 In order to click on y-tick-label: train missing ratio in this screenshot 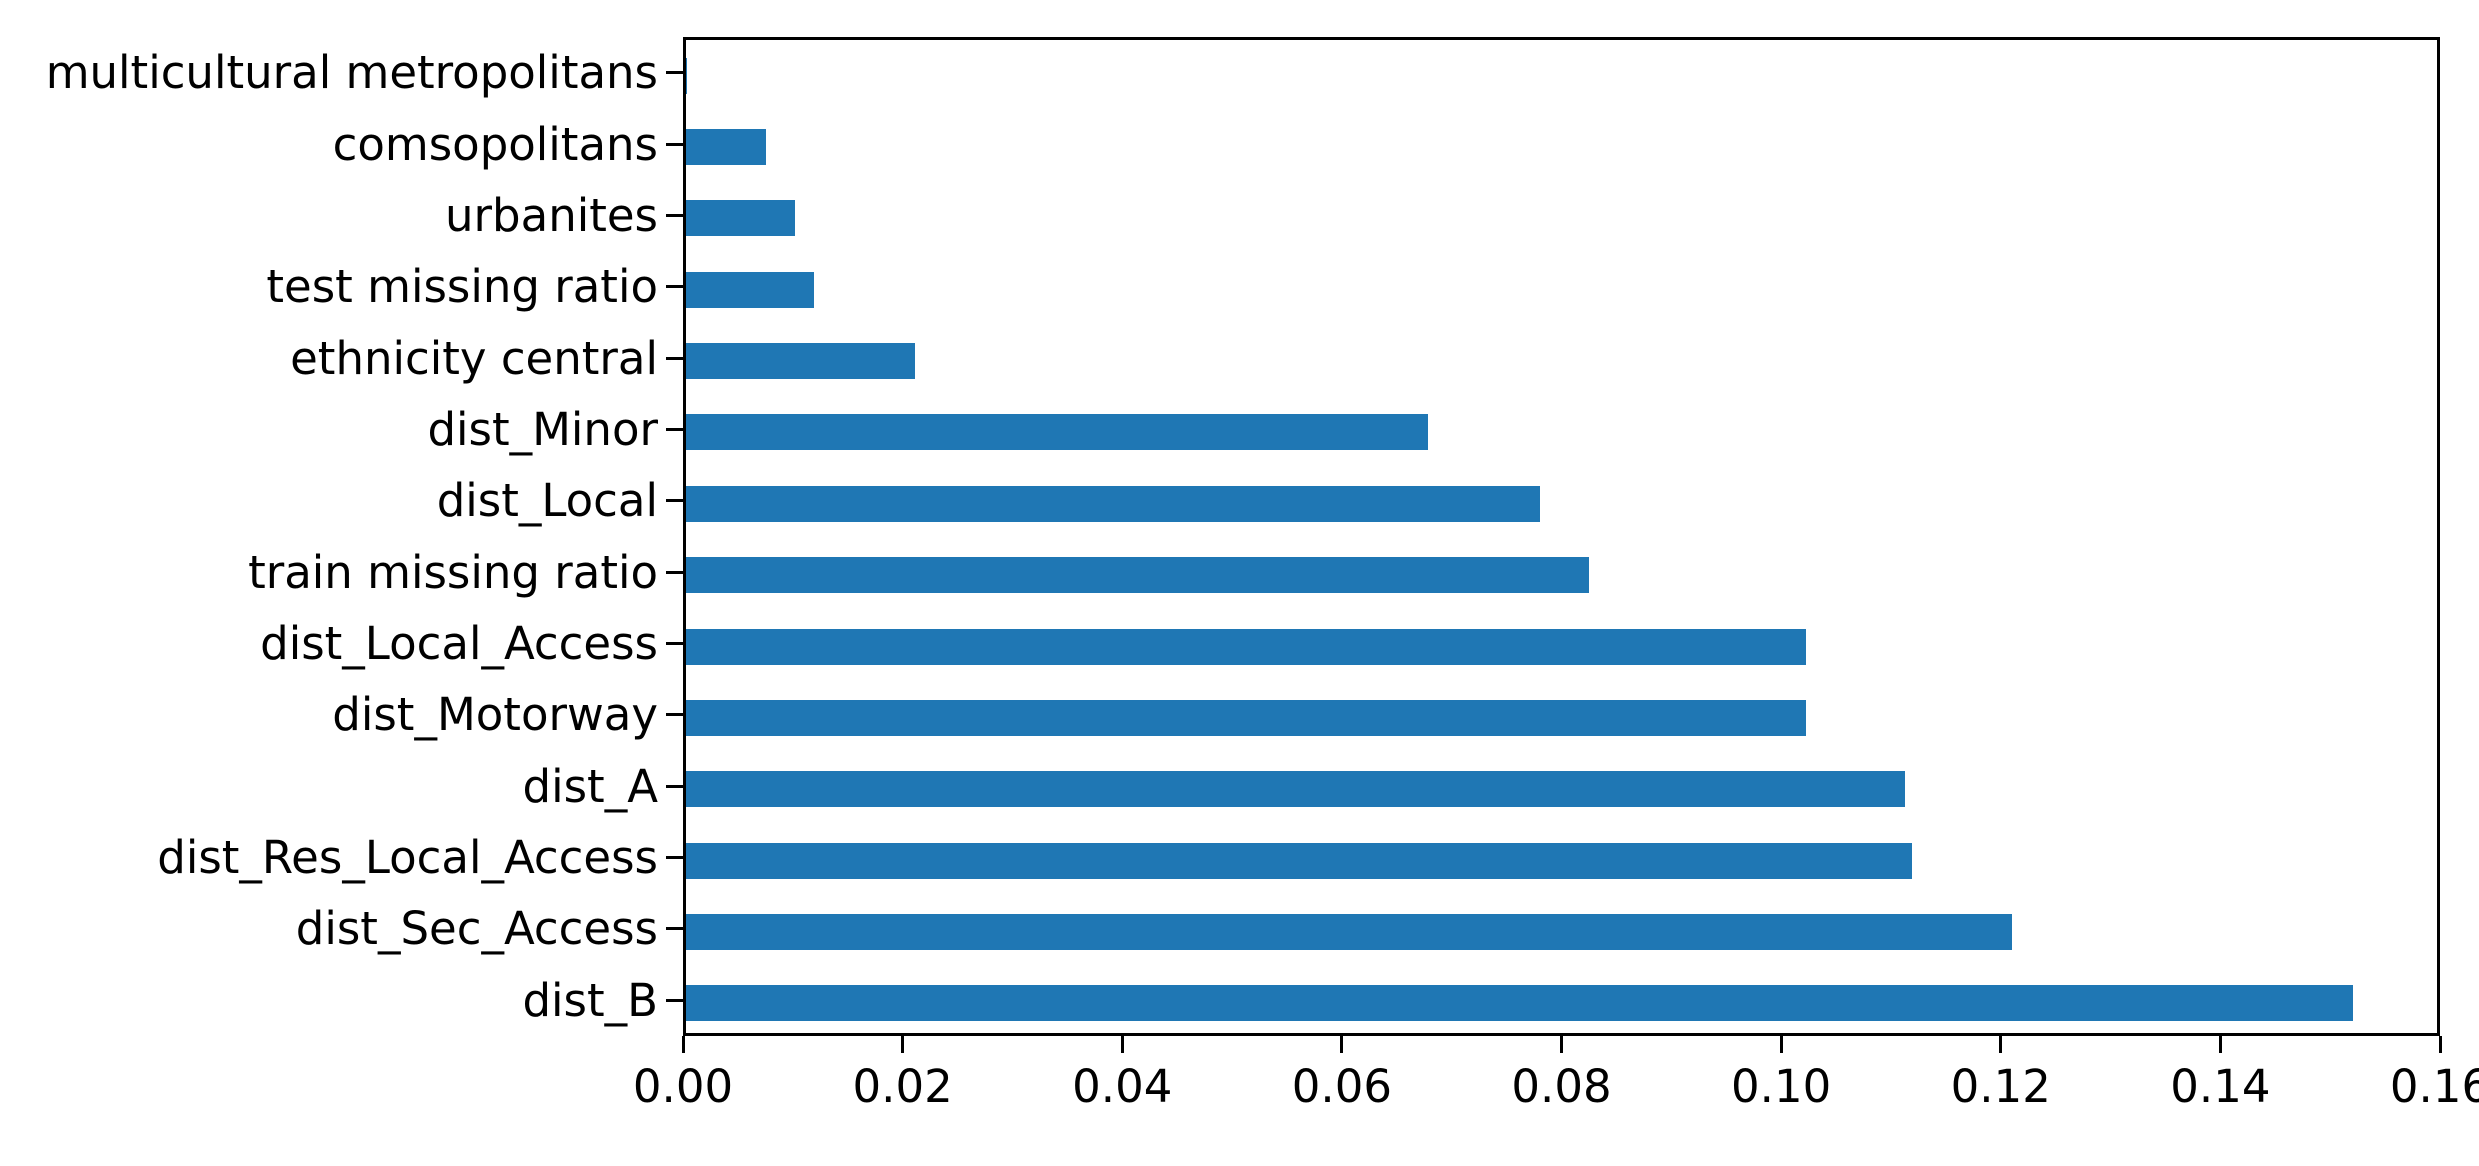, I will do `click(453, 572)`.